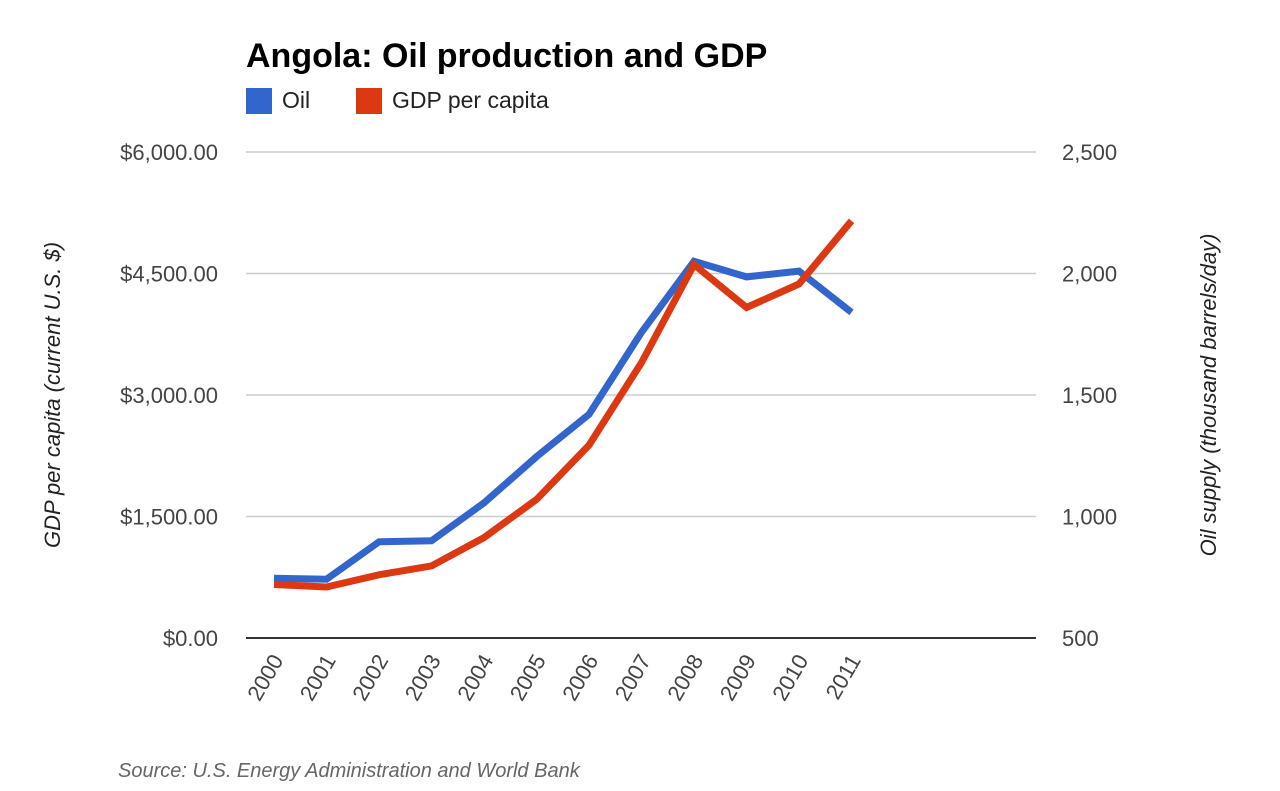 Image resolution: width=1280 pixels, height=791 pixels. Describe the element at coordinates (738, 677) in the screenshot. I see `x-tick-label: 2009` at that location.